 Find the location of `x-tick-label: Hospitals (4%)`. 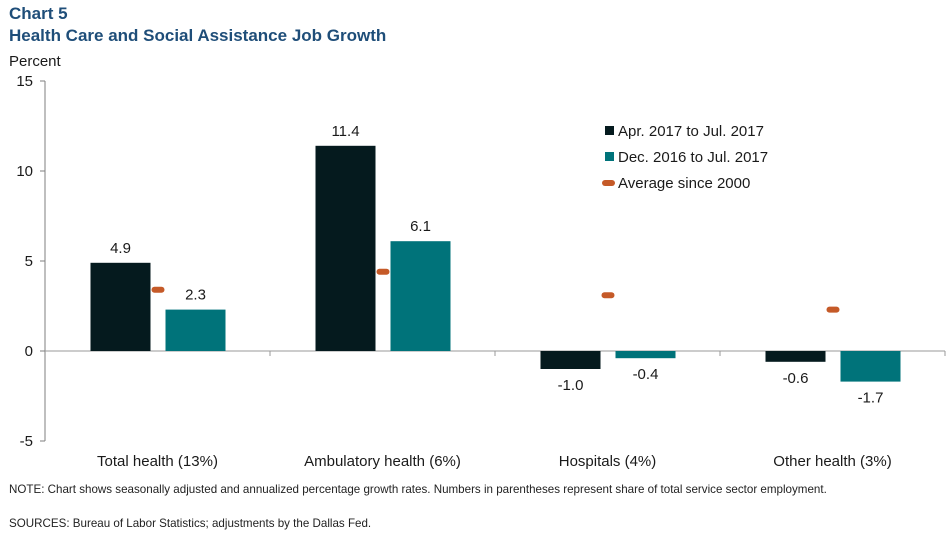

x-tick-label: Hospitals (4%) is located at coordinates (608, 461).